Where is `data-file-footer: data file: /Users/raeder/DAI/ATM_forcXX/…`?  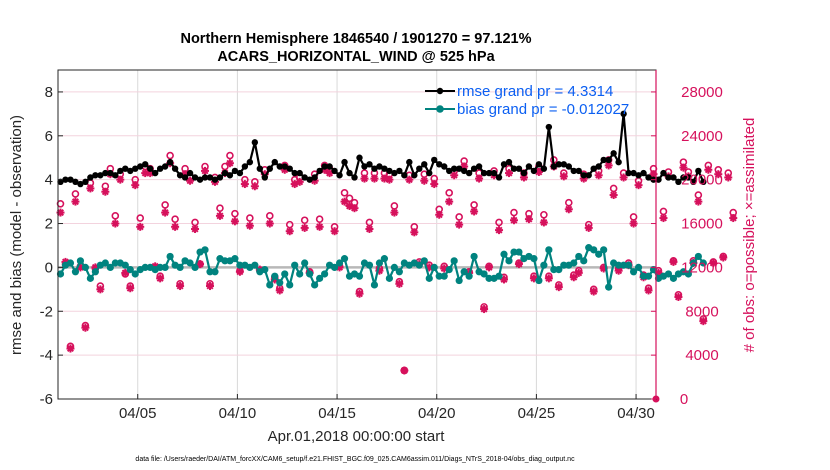 data-file-footer: data file: /Users/raeder/DAI/ATM_forcXX/… is located at coordinates (355, 459).